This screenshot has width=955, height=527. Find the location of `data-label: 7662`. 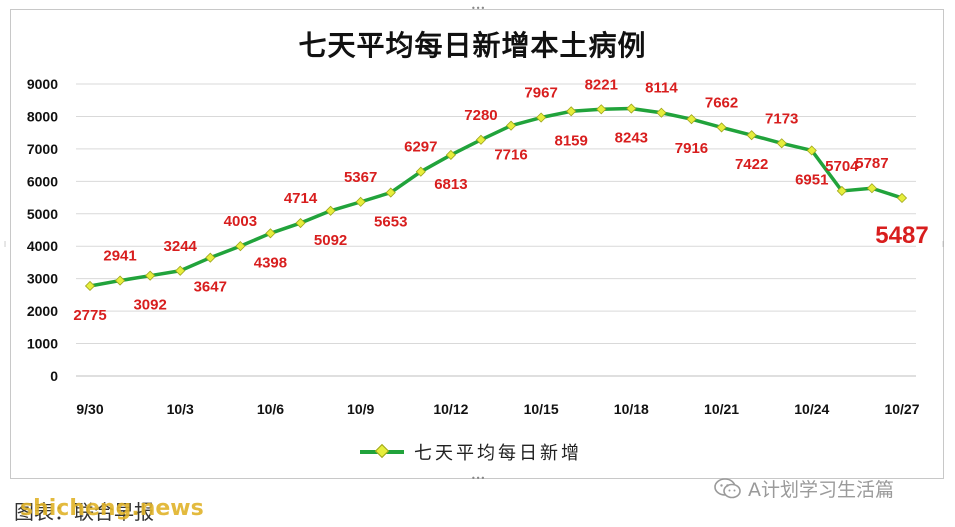

data-label: 7662 is located at coordinates (721, 102).